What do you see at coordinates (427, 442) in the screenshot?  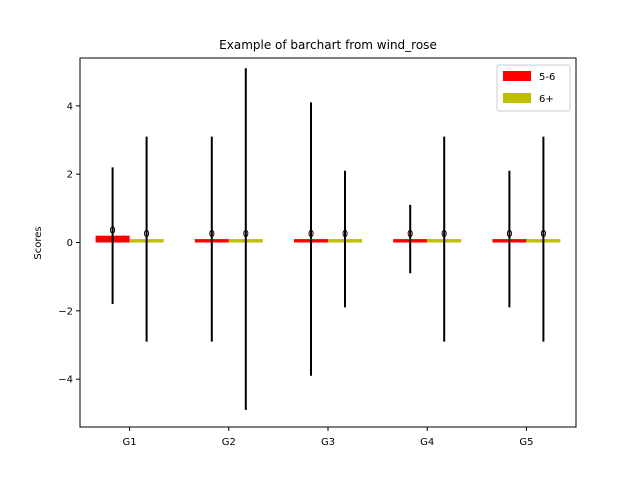 I see `x-tick-label-G4: G4` at bounding box center [427, 442].